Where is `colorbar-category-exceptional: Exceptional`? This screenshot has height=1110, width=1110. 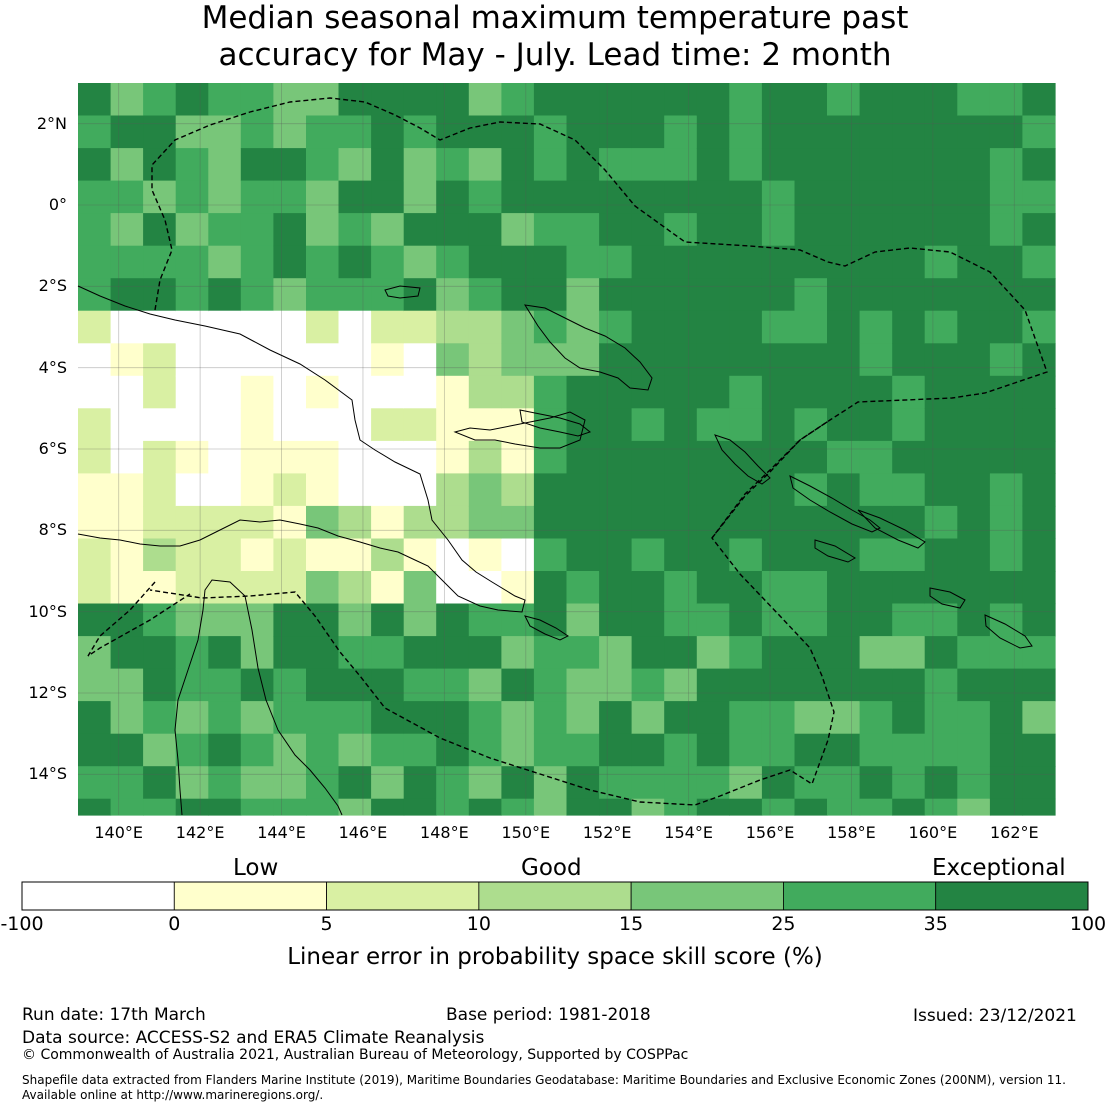 colorbar-category-exceptional: Exceptional is located at coordinates (999, 868).